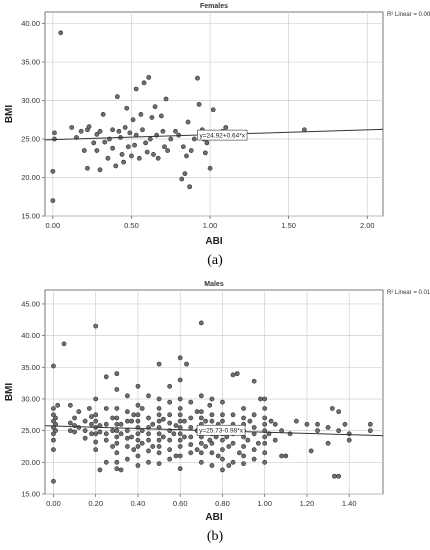 The width and height of the screenshot is (430, 550). I want to click on x-tick-label: 1.00, so click(210, 225).